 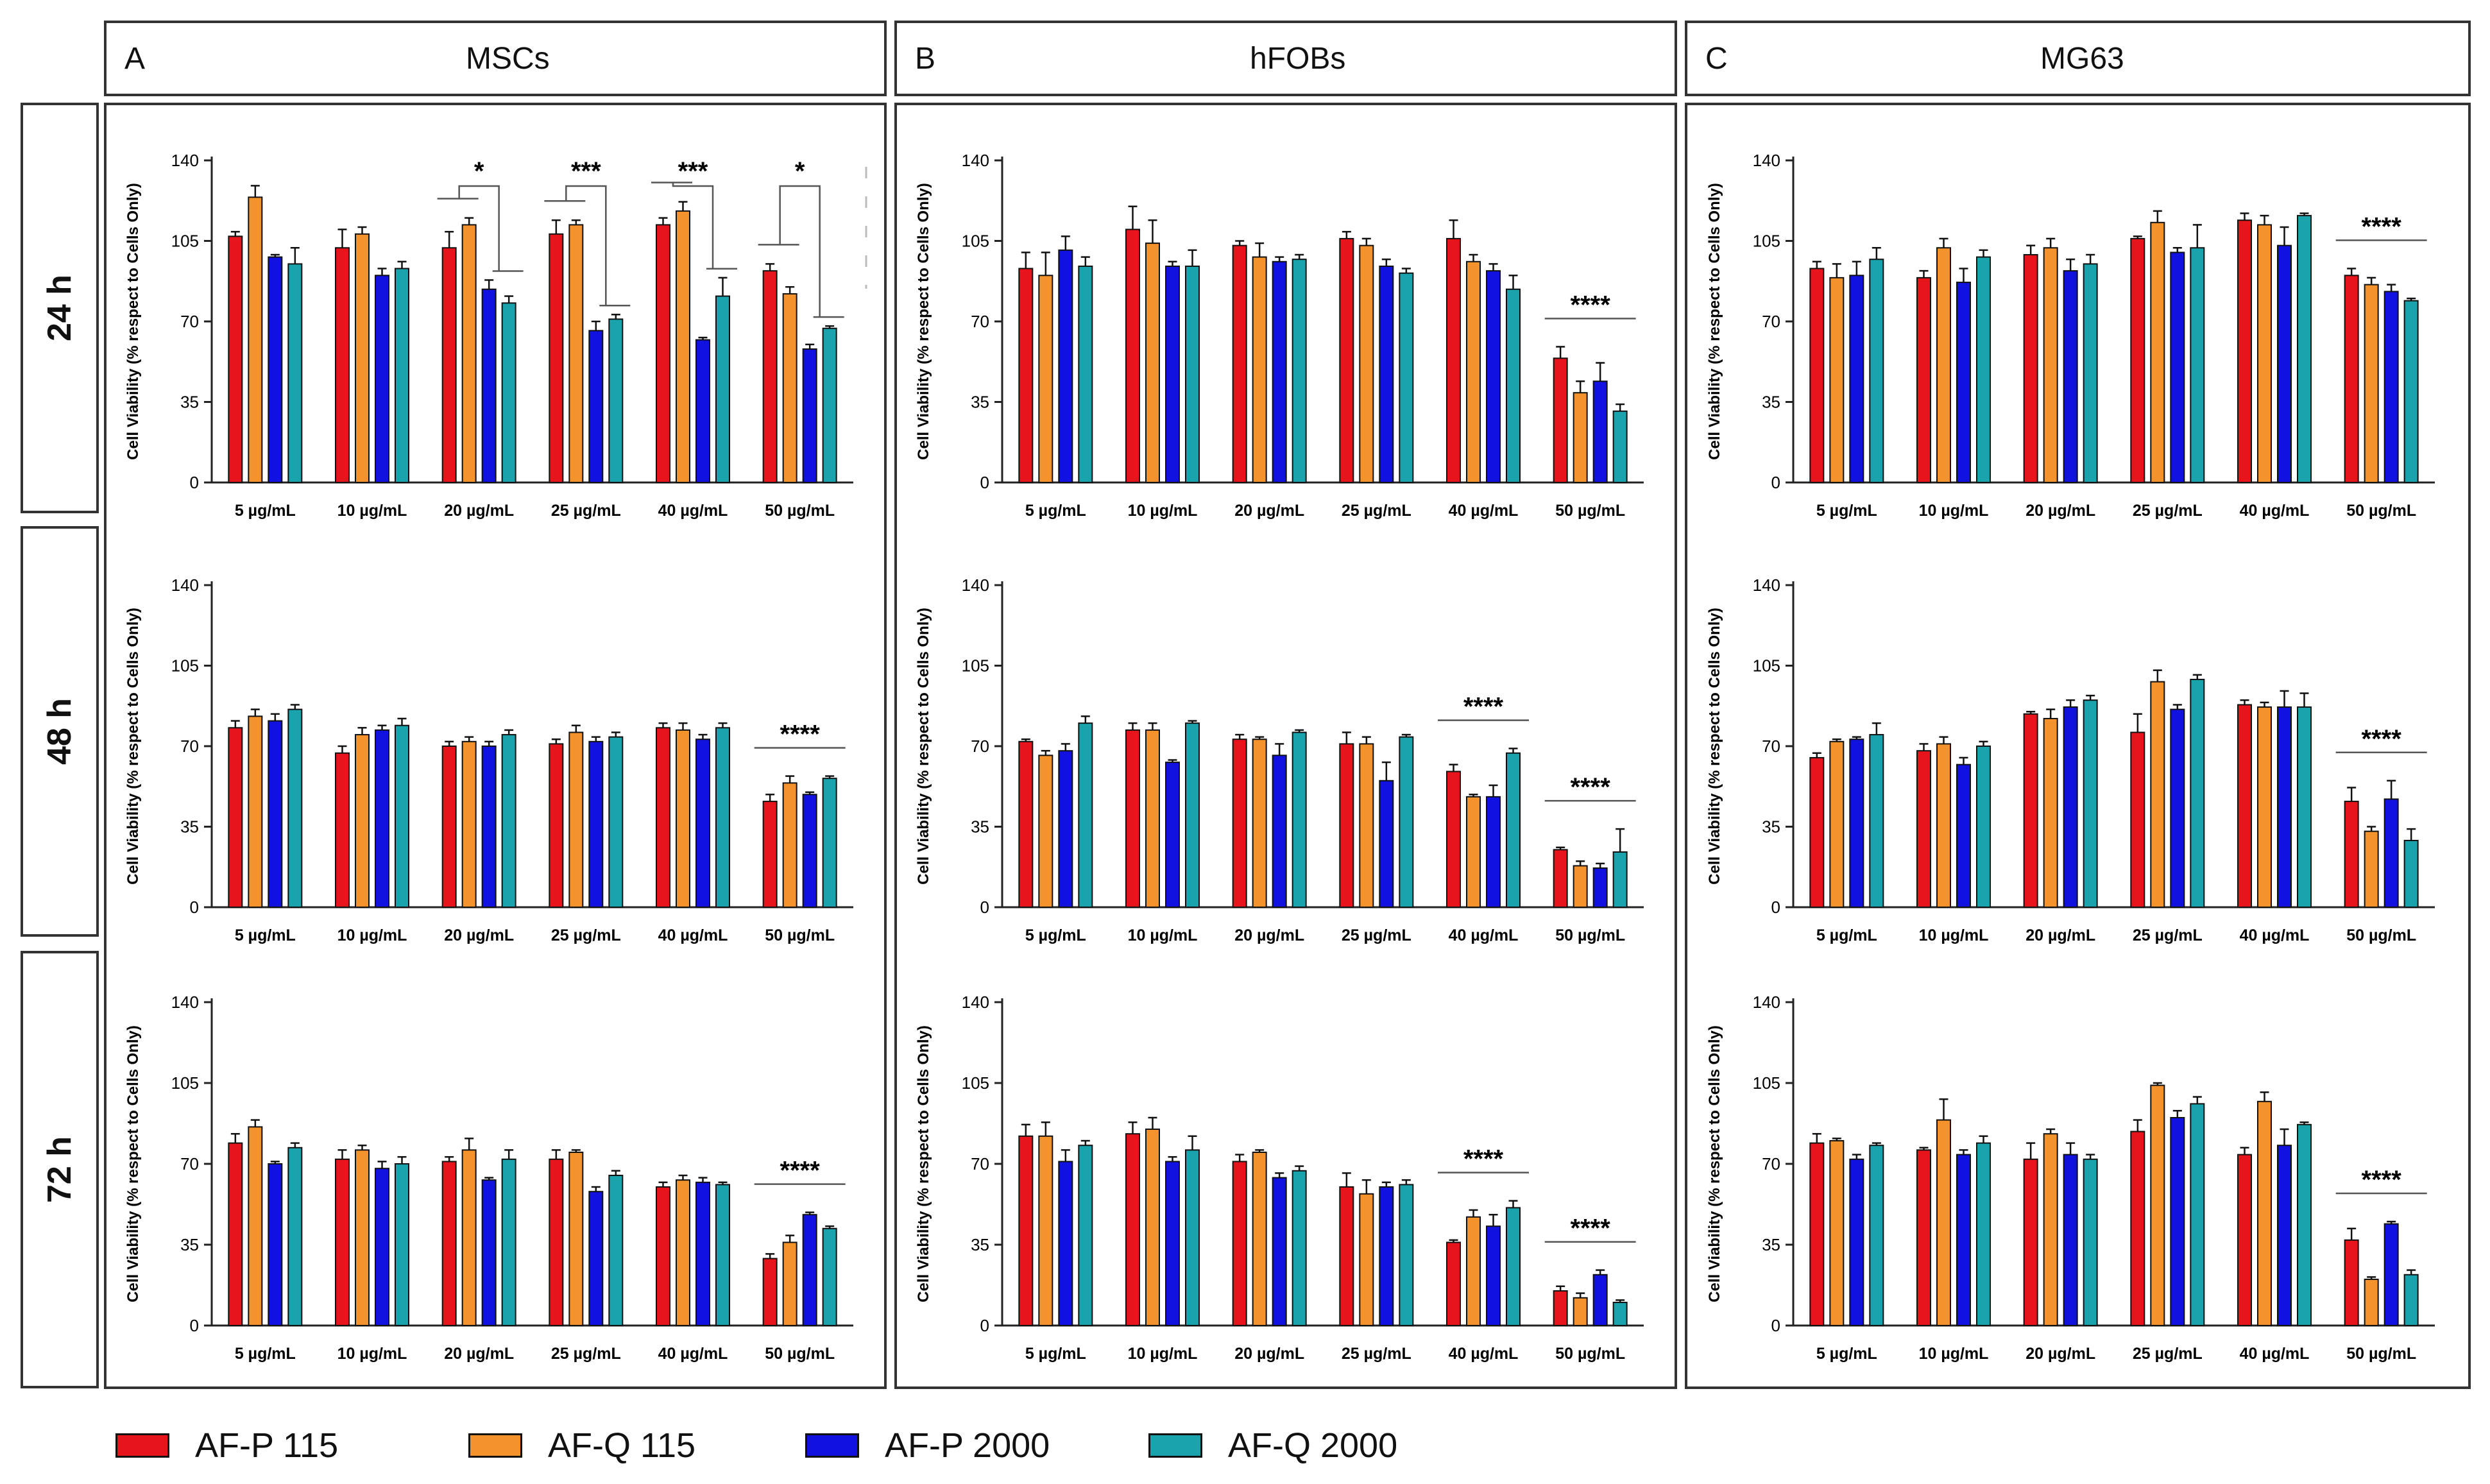 What do you see at coordinates (2082, 59) in the screenshot?
I see `column-title-mg63: MG63` at bounding box center [2082, 59].